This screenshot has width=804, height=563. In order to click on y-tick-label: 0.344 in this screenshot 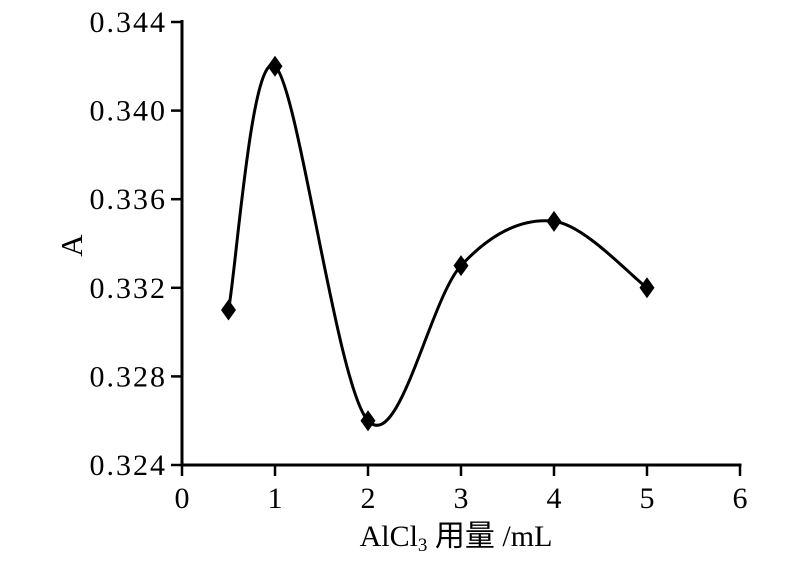, I will do `click(129, 22)`.